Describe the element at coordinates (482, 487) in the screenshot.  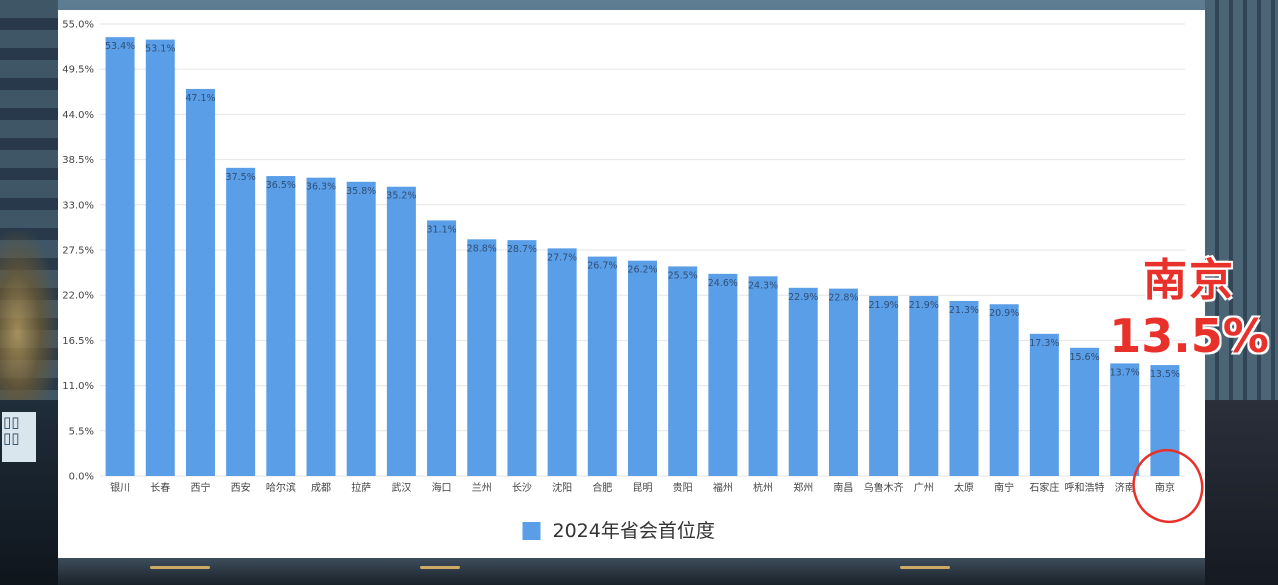
I see `x-tick-label: 兰州` at that location.